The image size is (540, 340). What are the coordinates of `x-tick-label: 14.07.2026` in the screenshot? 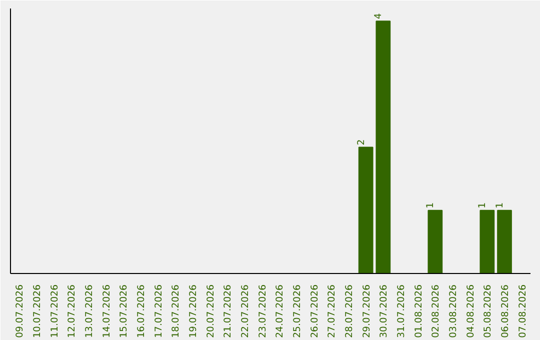 It's located at (106, 311).